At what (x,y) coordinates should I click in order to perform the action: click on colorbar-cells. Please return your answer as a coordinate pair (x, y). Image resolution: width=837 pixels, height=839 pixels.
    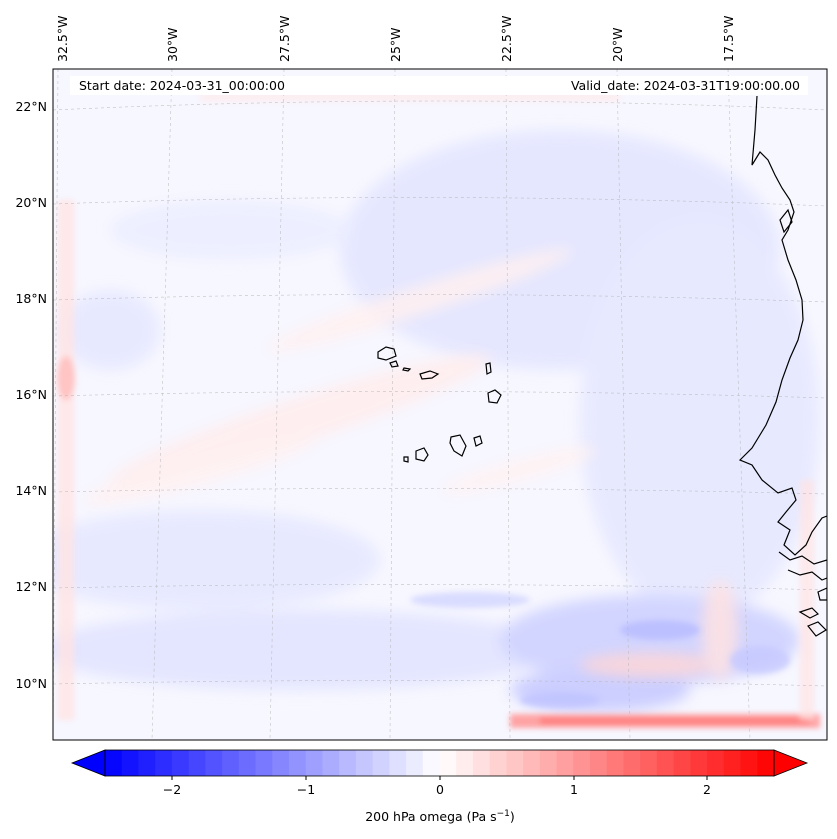
    Looking at the image, I should click on (440, 763).